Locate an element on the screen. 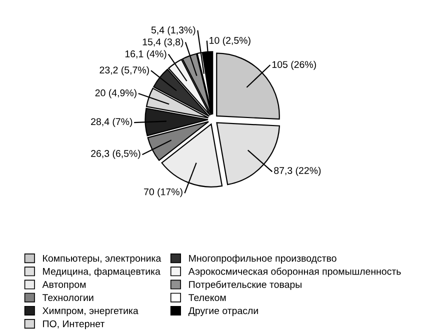 This screenshot has height=335, width=426. data-label: 87,3 (22%) is located at coordinates (297, 171).